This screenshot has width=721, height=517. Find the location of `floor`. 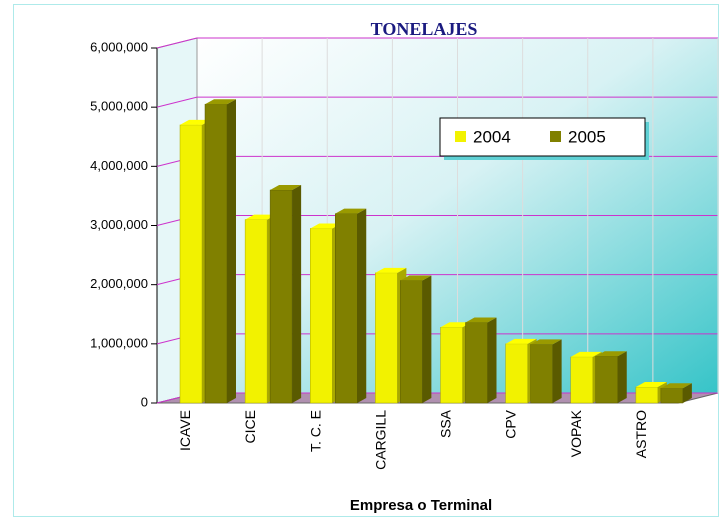

floor is located at coordinates (437, 398).